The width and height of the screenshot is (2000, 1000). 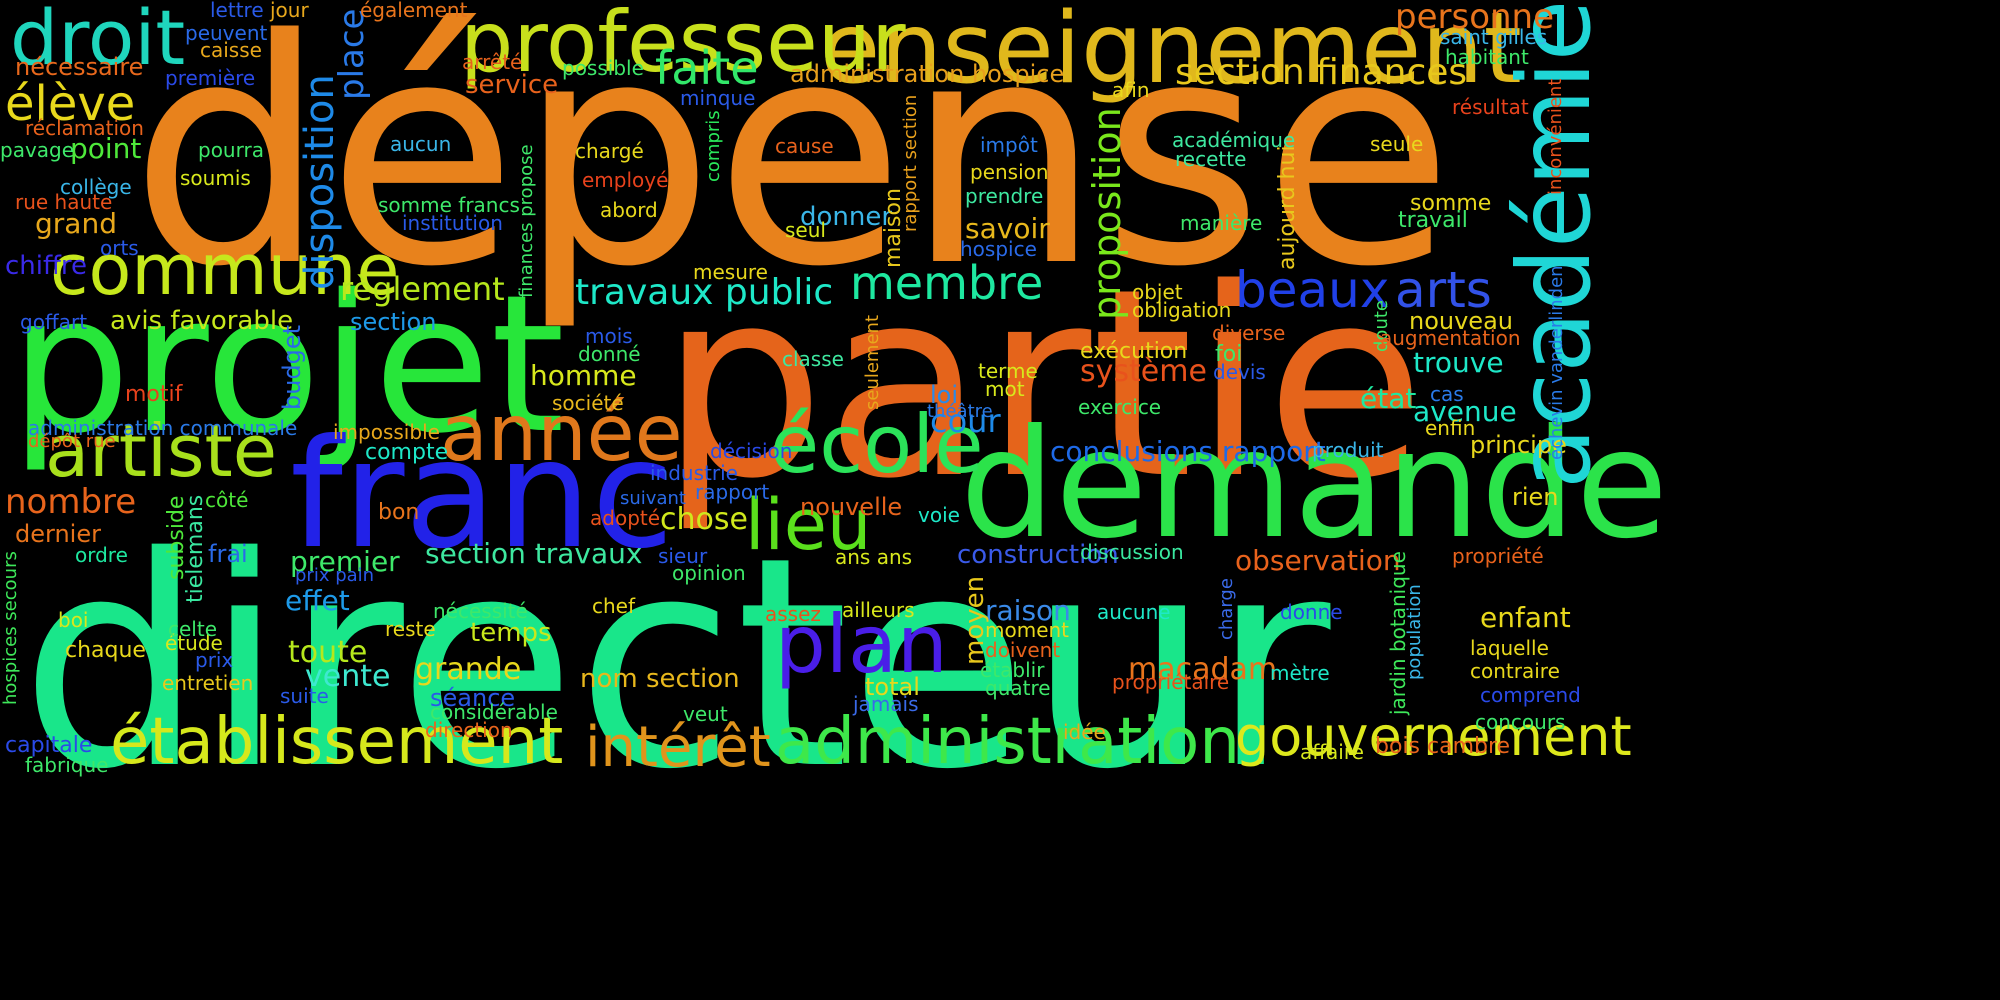 What do you see at coordinates (210, 78) in the screenshot?
I see `word-première: première` at bounding box center [210, 78].